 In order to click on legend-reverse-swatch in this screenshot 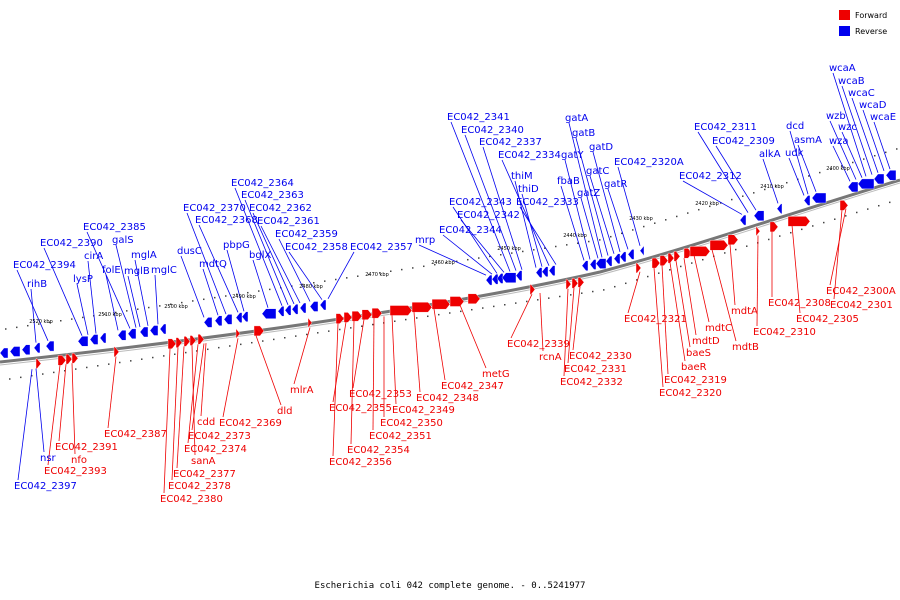, I will do `click(844, 31)`.